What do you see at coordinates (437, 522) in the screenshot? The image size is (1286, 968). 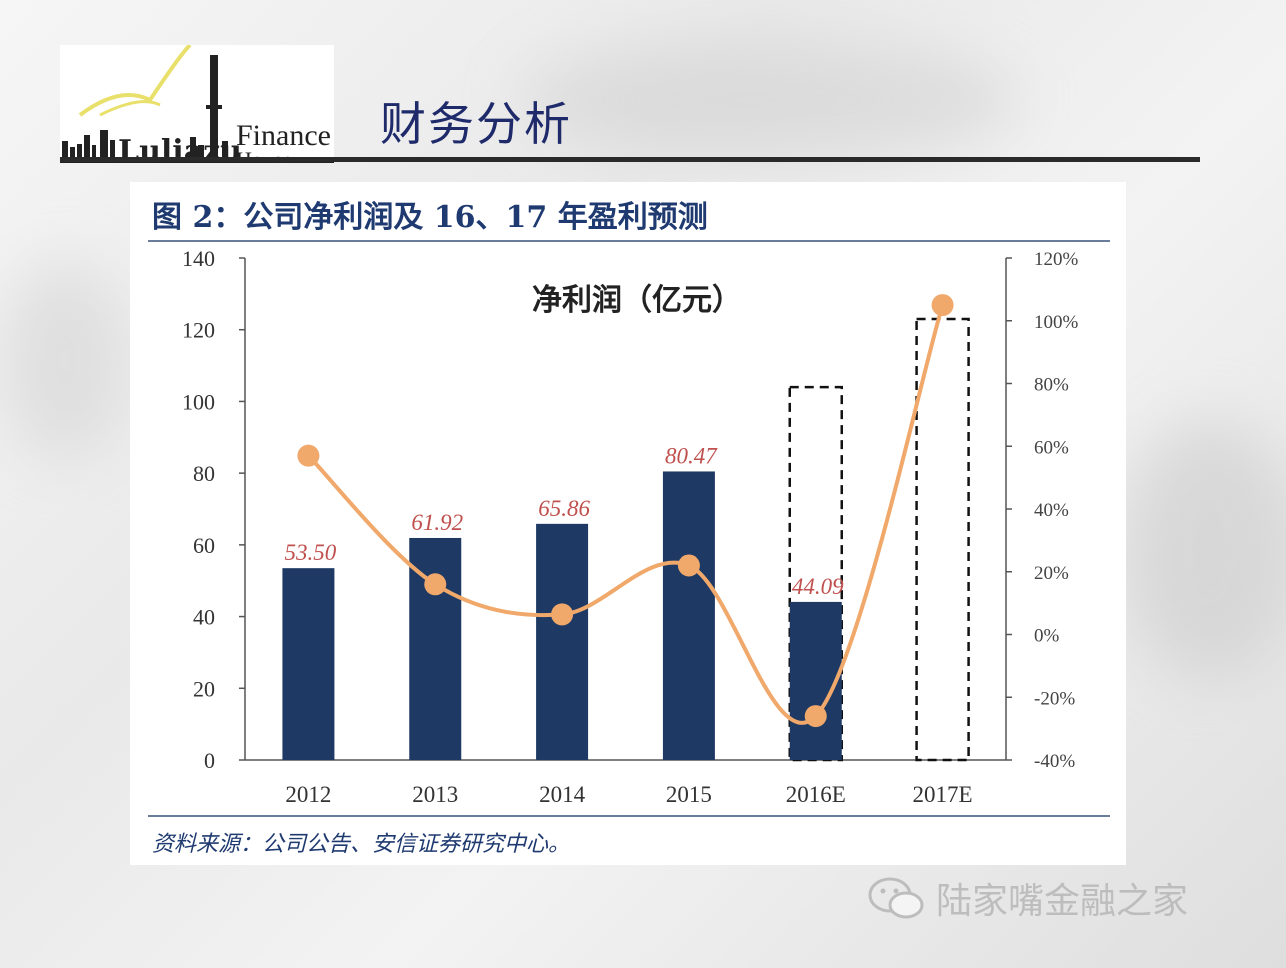 I see `bar-data-label: 61.92` at bounding box center [437, 522].